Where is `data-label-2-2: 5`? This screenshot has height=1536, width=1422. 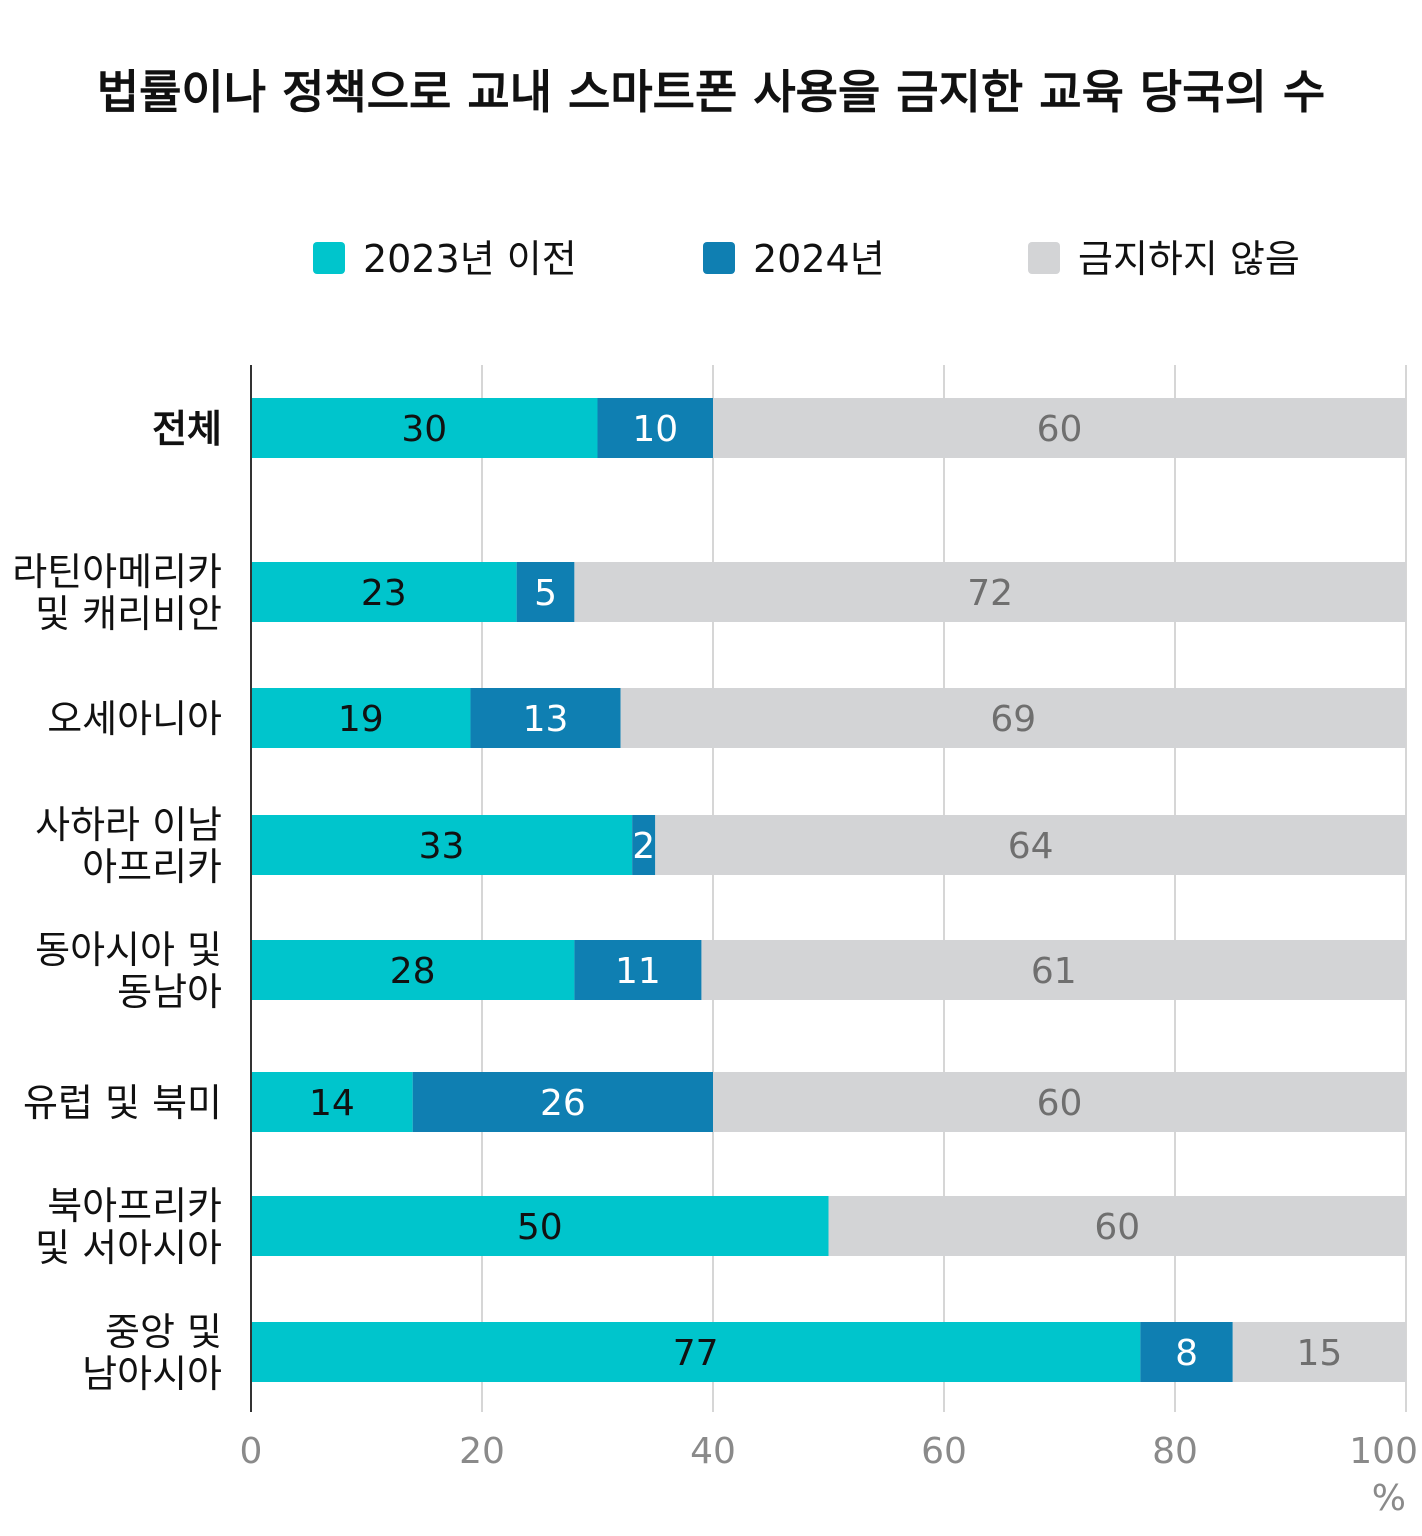 data-label-2-2: 5 is located at coordinates (545, 593).